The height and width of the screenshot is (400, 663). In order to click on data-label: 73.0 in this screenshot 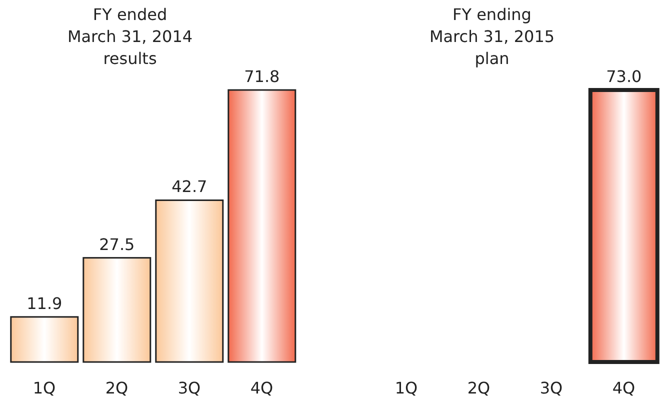, I will do `click(624, 76)`.